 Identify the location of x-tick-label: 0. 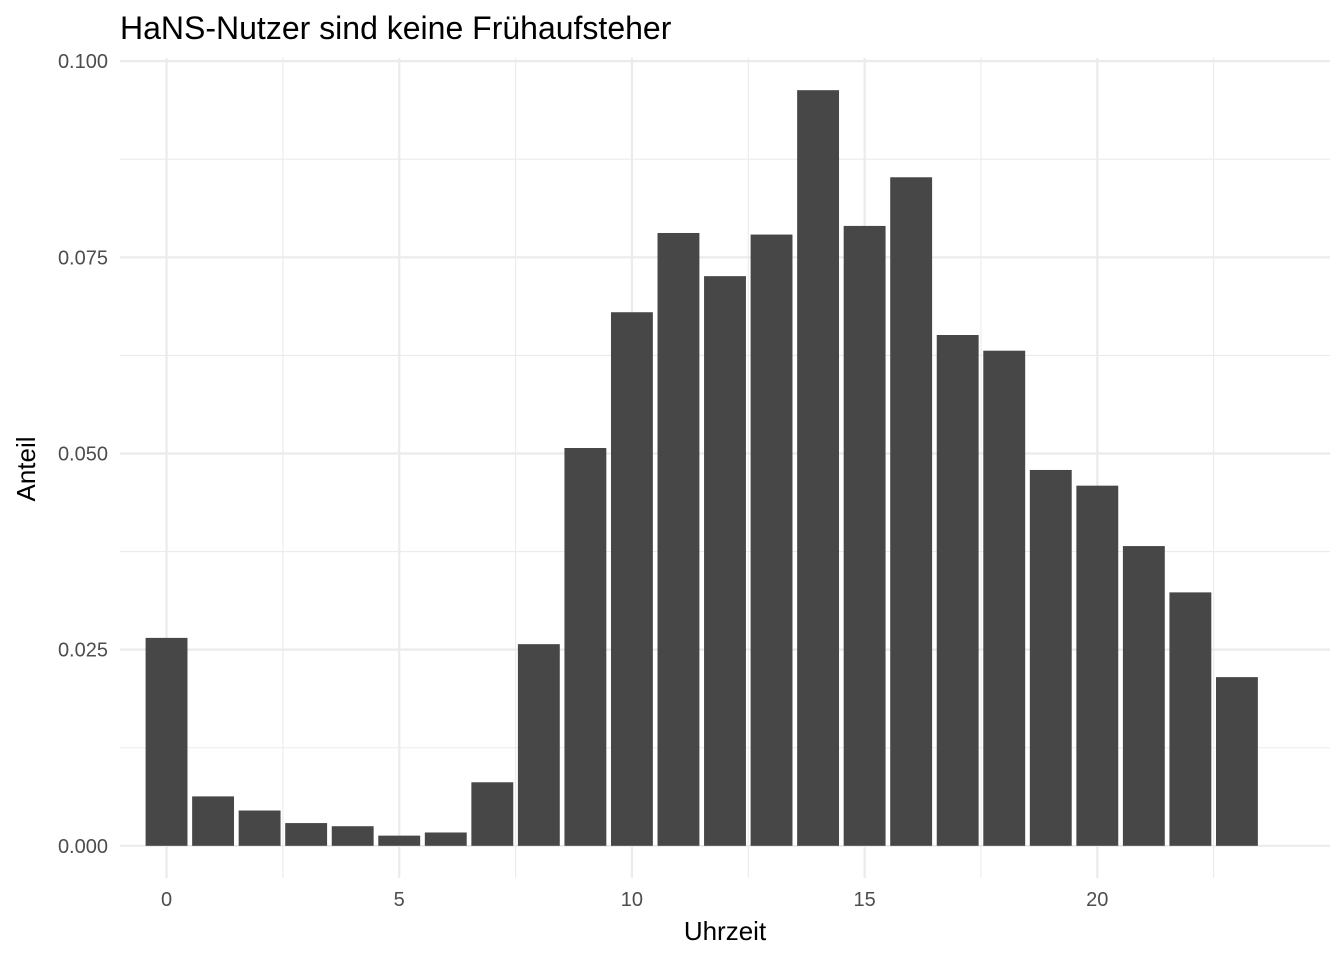
(166, 900).